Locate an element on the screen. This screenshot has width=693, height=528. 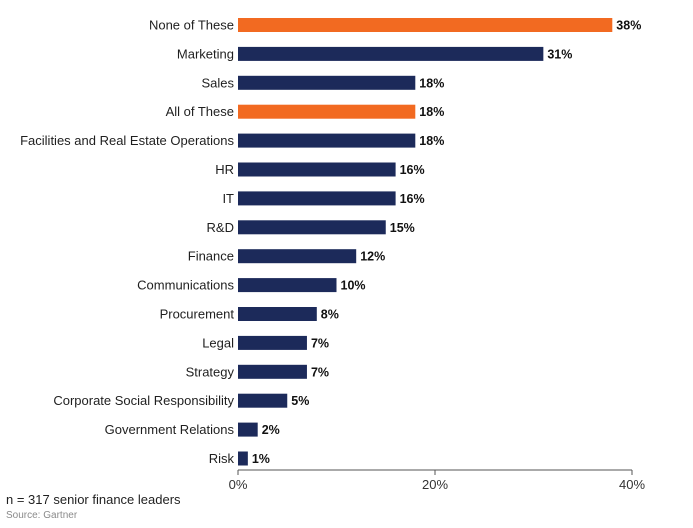
source-note: Source: Gartner is located at coordinates (42, 515).